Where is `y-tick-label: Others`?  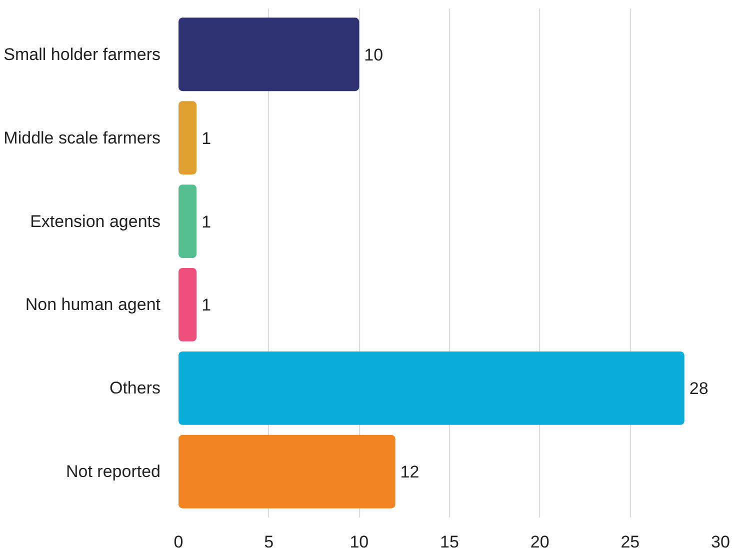
y-tick-label: Others is located at coordinates (135, 388).